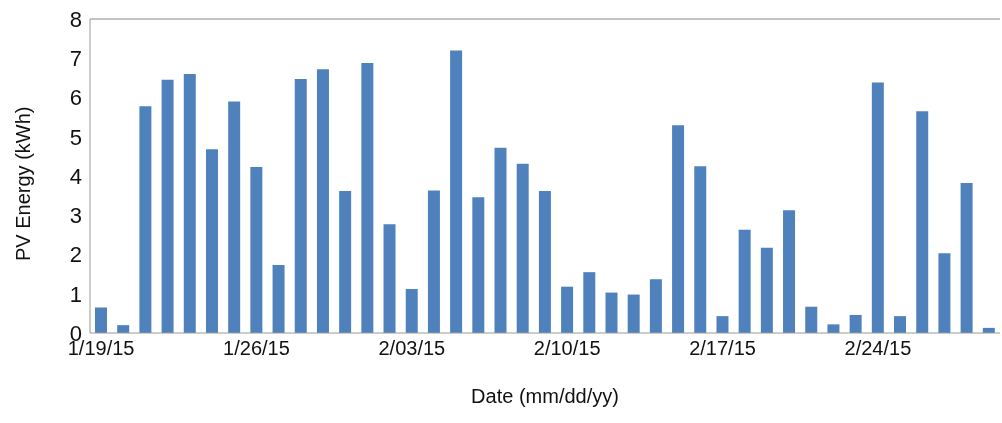 This screenshot has width=1002, height=423. I want to click on y-tick-label: 6, so click(75, 98).